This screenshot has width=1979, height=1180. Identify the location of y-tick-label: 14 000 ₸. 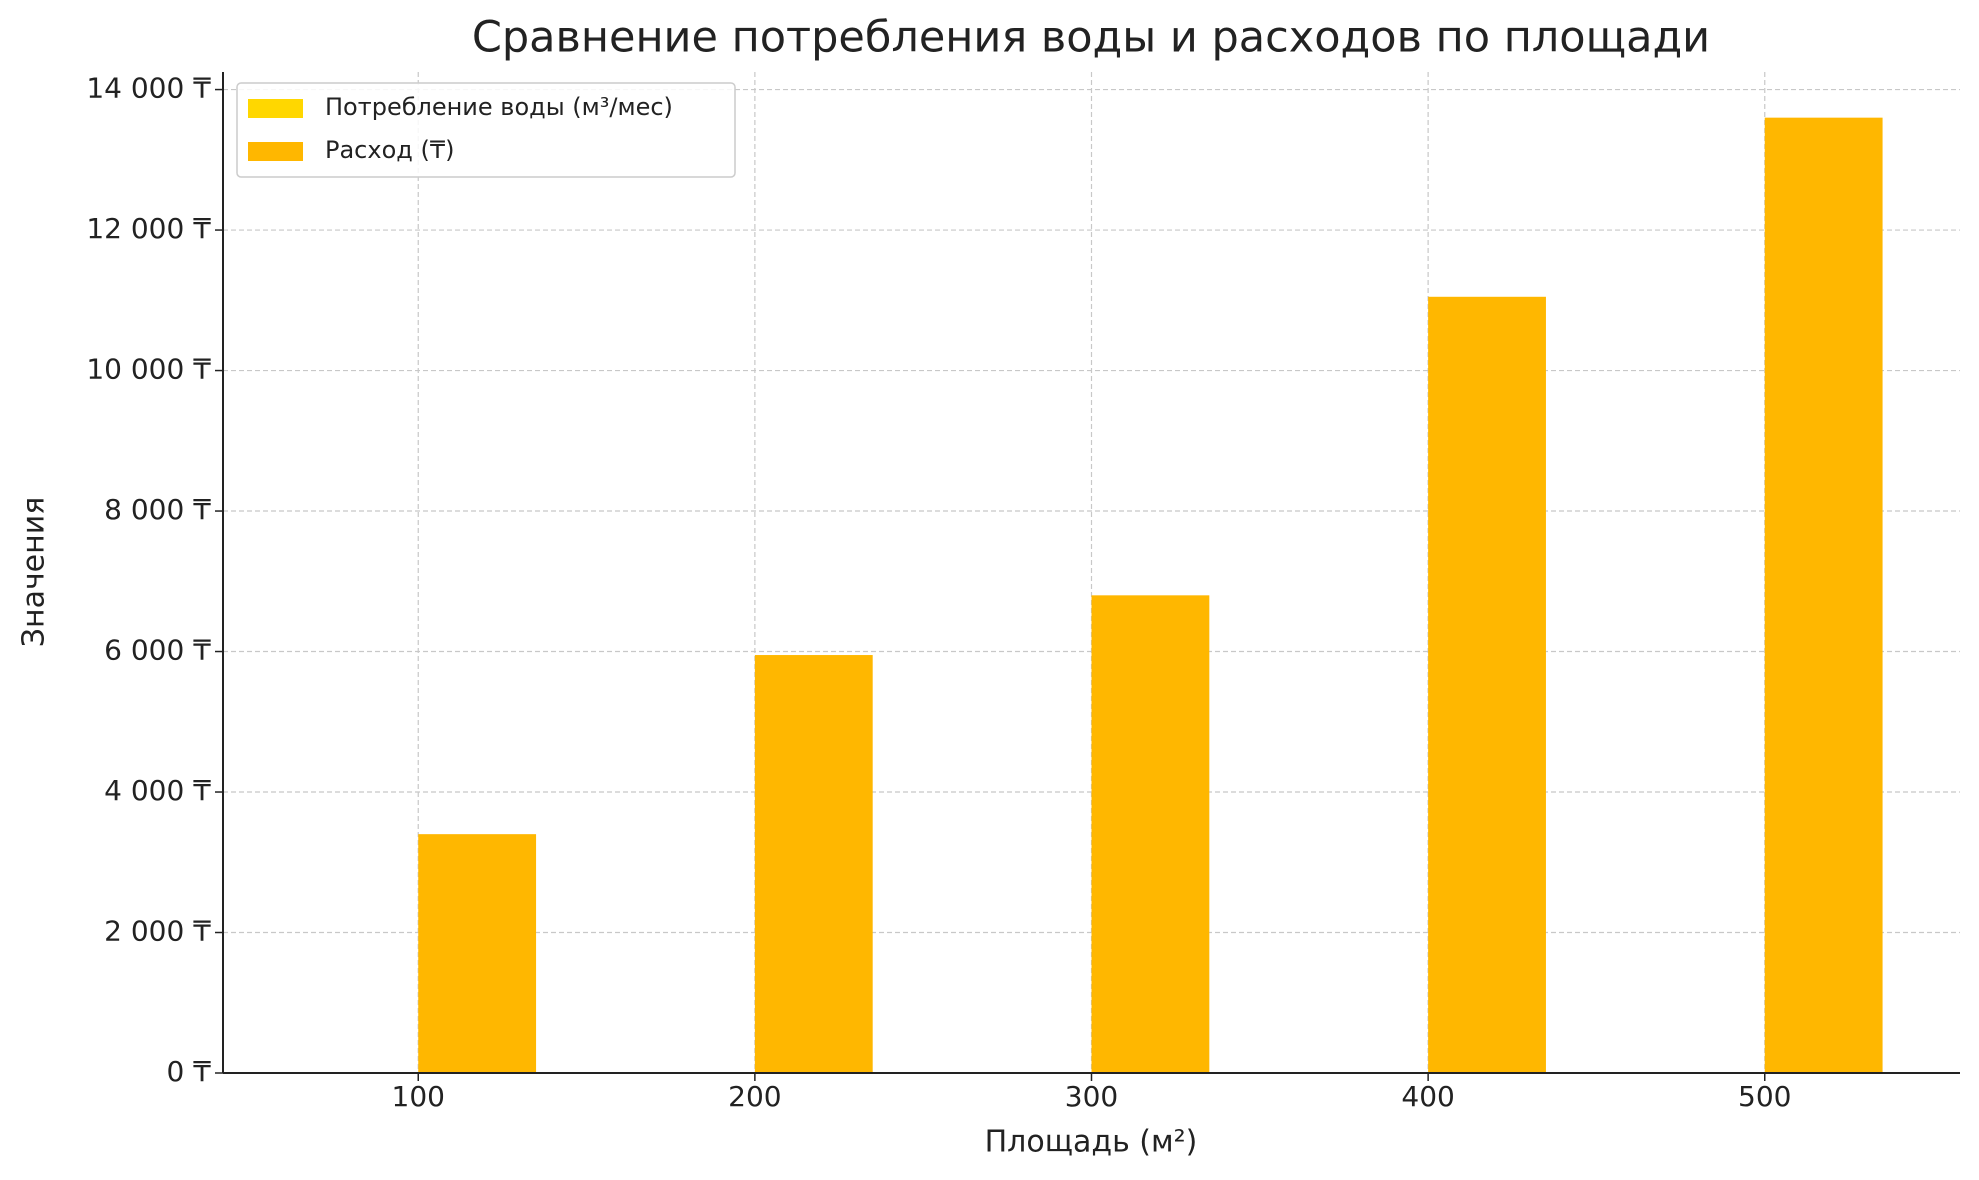
(148, 88).